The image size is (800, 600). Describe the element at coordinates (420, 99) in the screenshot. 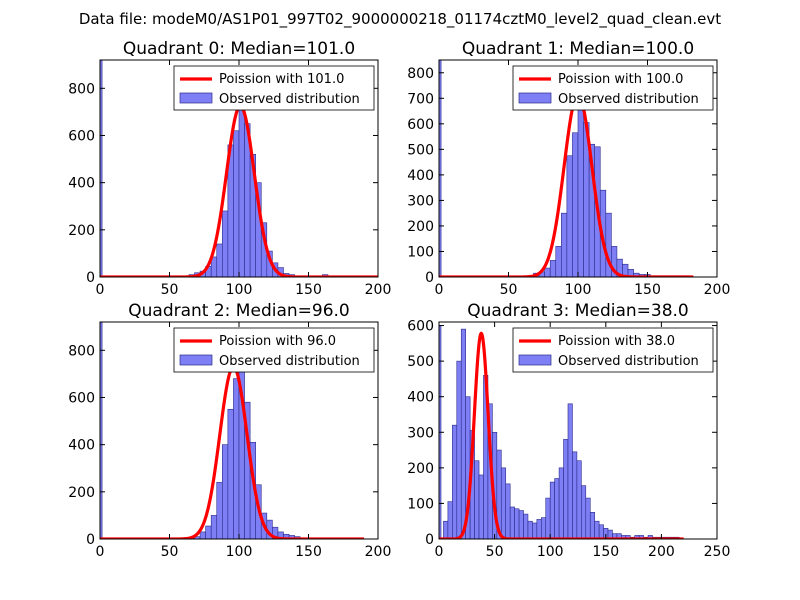

I see `quadrant-1-ytick-label-7: 700` at that location.